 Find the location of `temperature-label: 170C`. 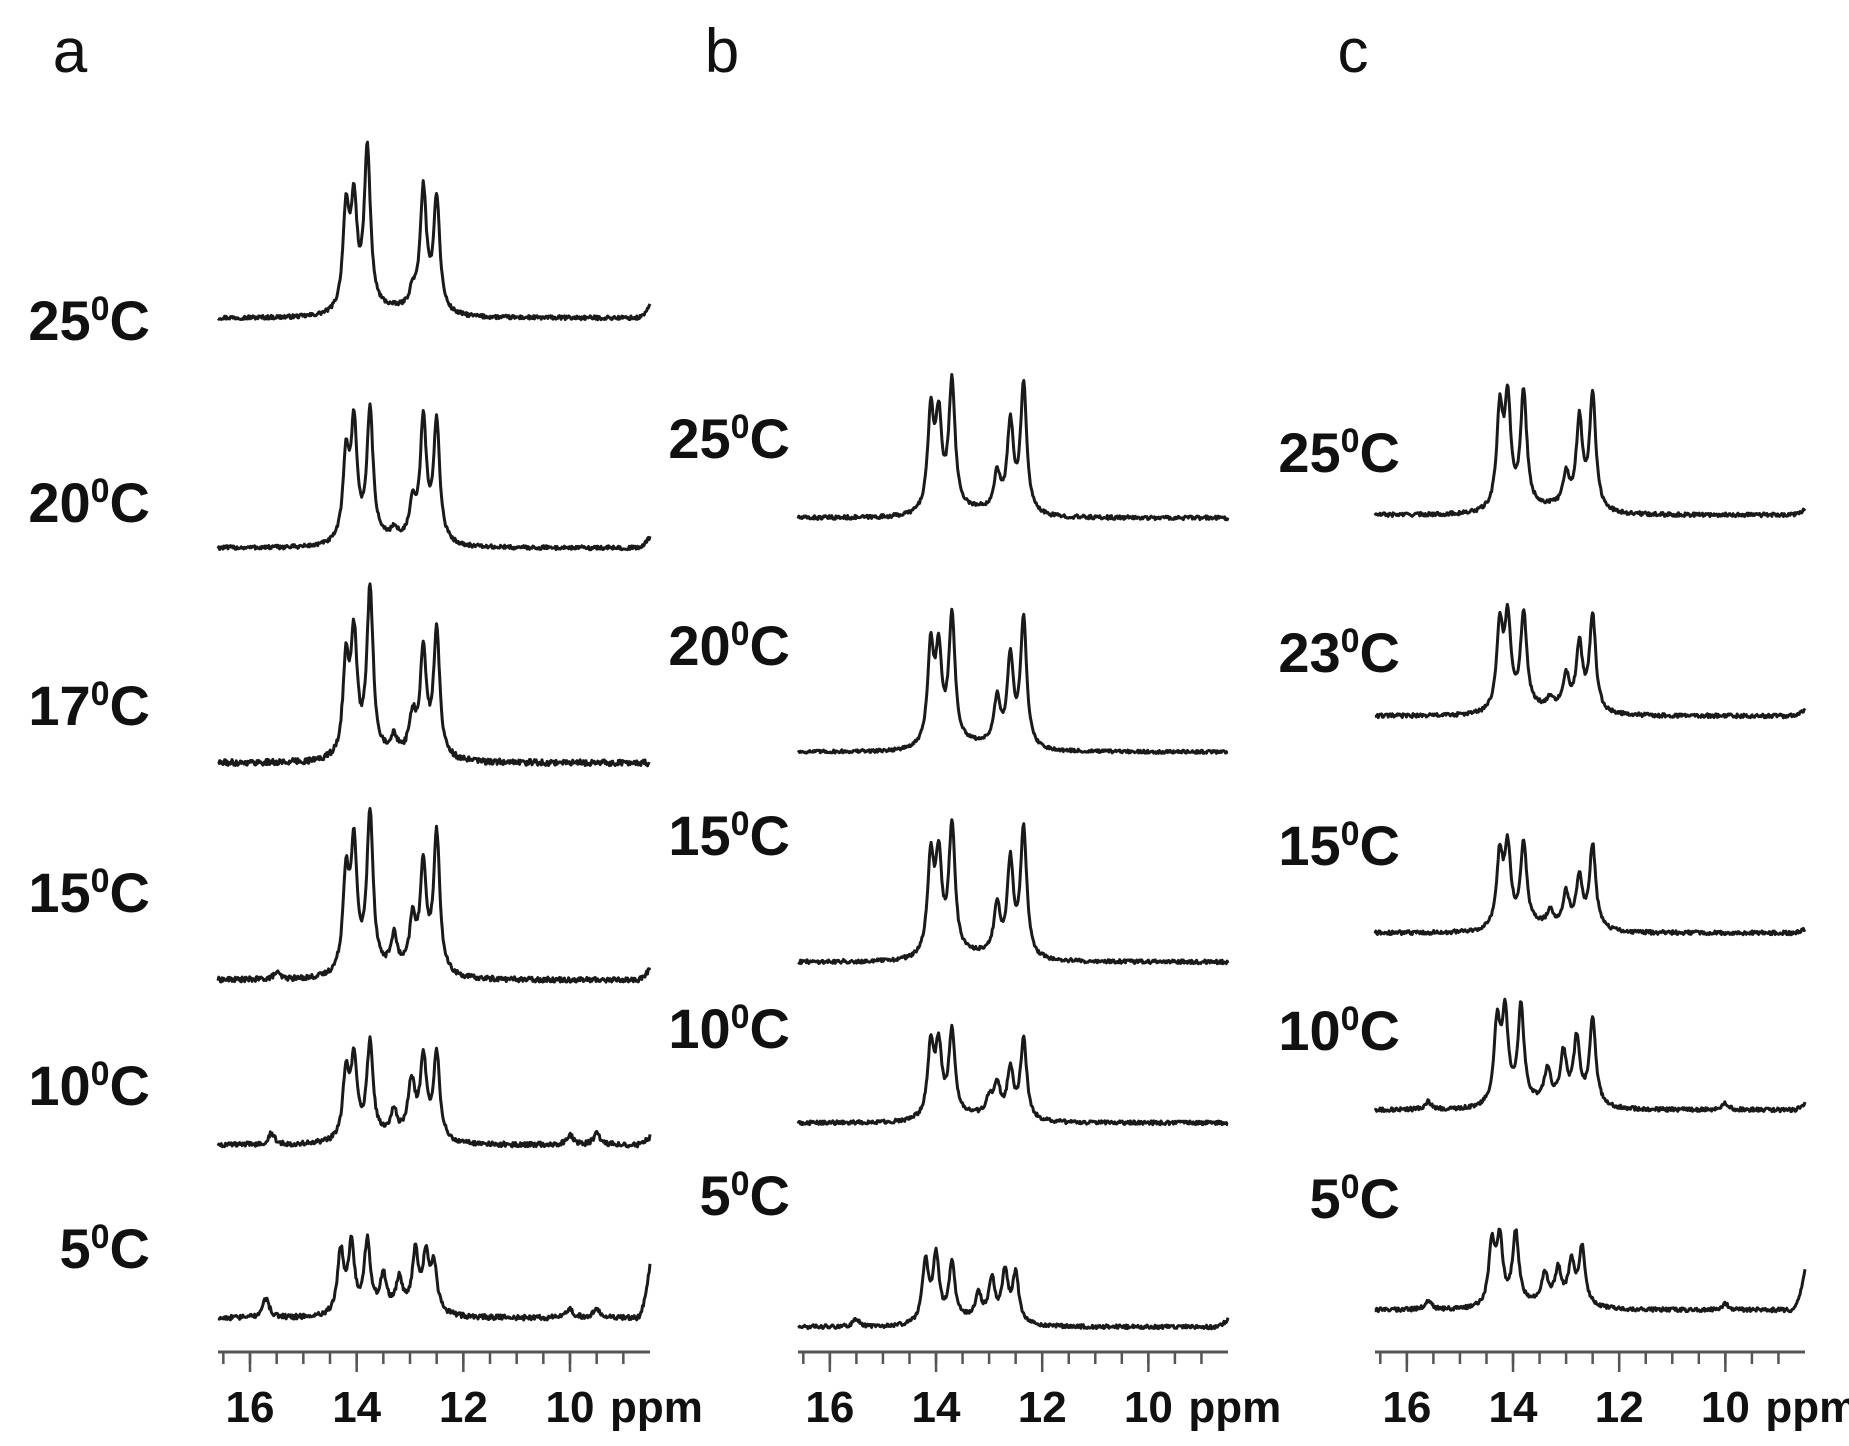

temperature-label: 170C is located at coordinates (89, 705).